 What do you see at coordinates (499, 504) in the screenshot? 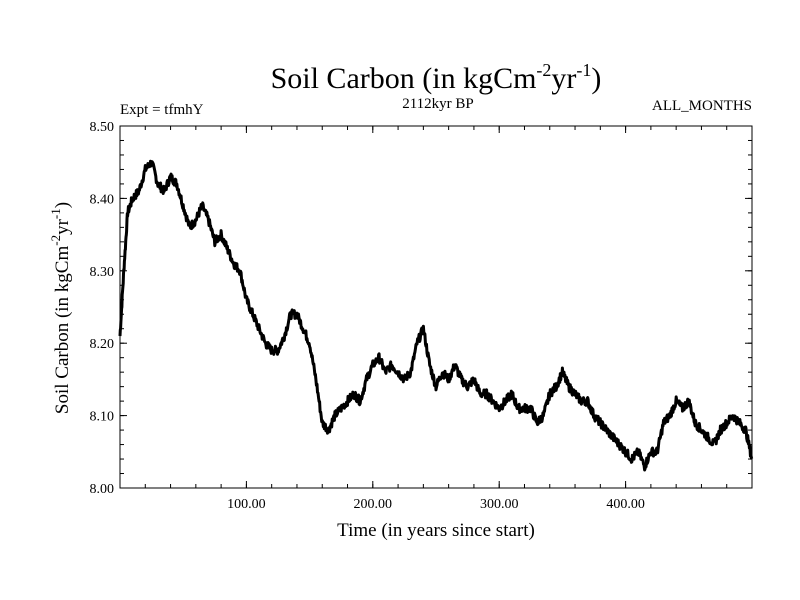
I see `x-tick-label: 300.00` at bounding box center [499, 504].